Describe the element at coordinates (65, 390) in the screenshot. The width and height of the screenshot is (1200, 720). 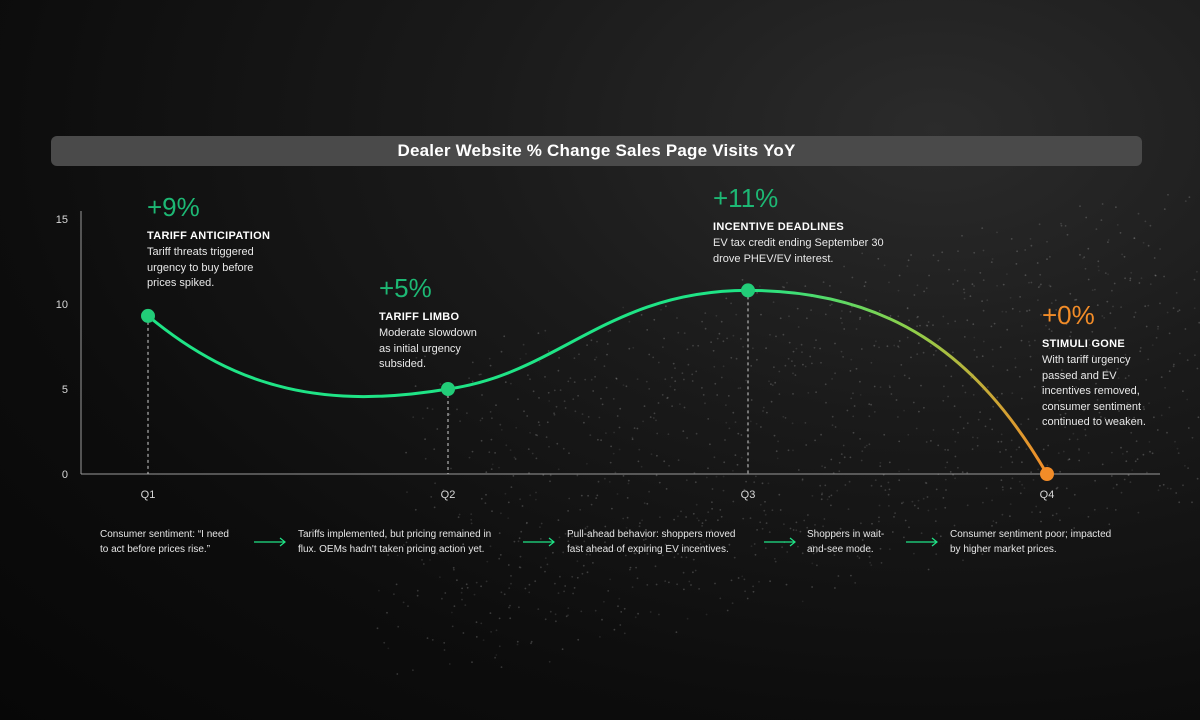
I see `y-tick-label: 5` at that location.